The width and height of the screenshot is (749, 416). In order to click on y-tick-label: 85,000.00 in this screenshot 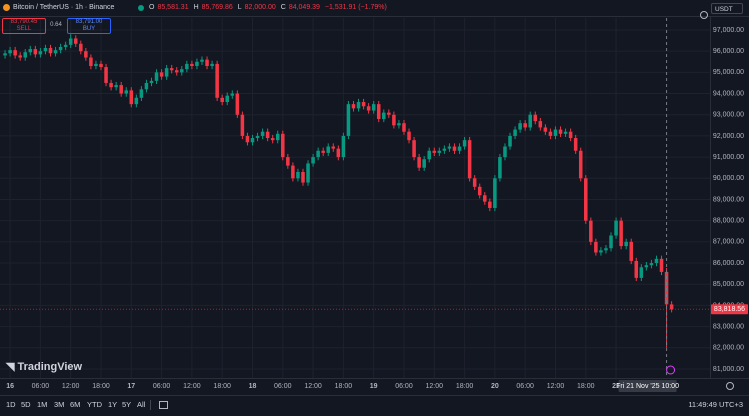, I will do `click(728, 284)`.